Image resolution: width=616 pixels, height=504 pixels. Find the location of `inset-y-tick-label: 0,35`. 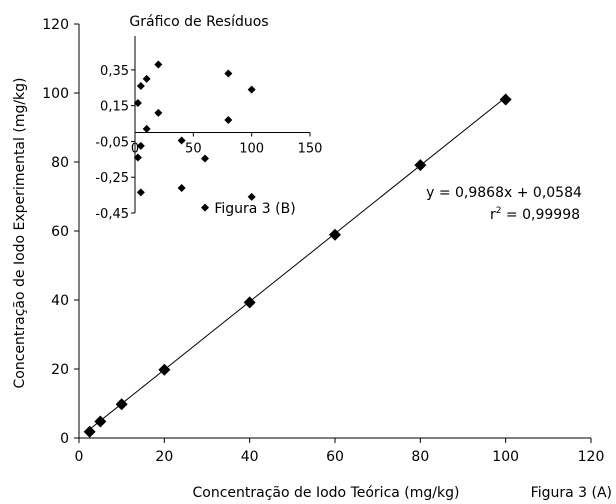

inset-y-tick-label: 0,35 is located at coordinates (114, 71).